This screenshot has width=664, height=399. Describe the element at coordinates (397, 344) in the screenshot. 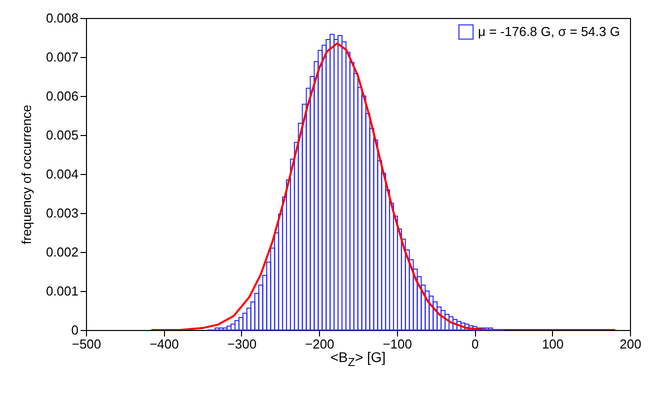

I see `x-tick-label: −100` at that location.